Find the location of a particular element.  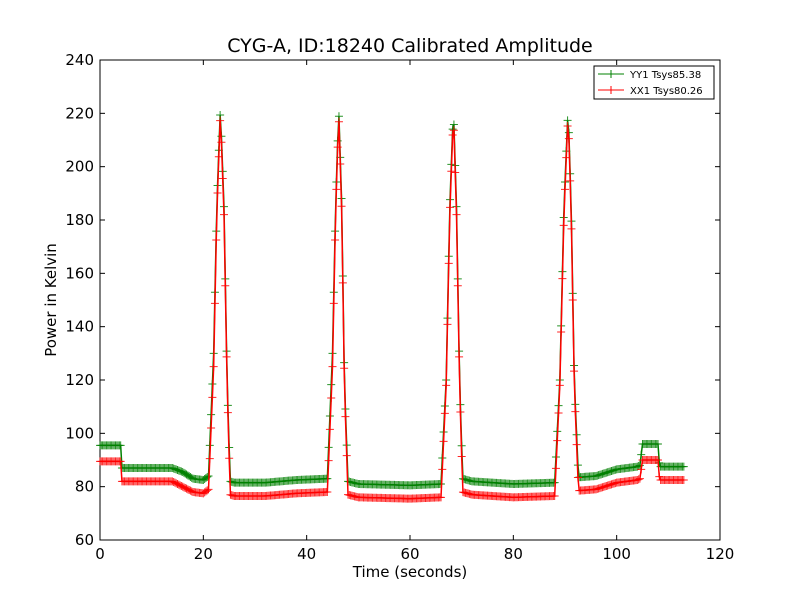

x-axis-label: Time (seconds) is located at coordinates (410, 572).